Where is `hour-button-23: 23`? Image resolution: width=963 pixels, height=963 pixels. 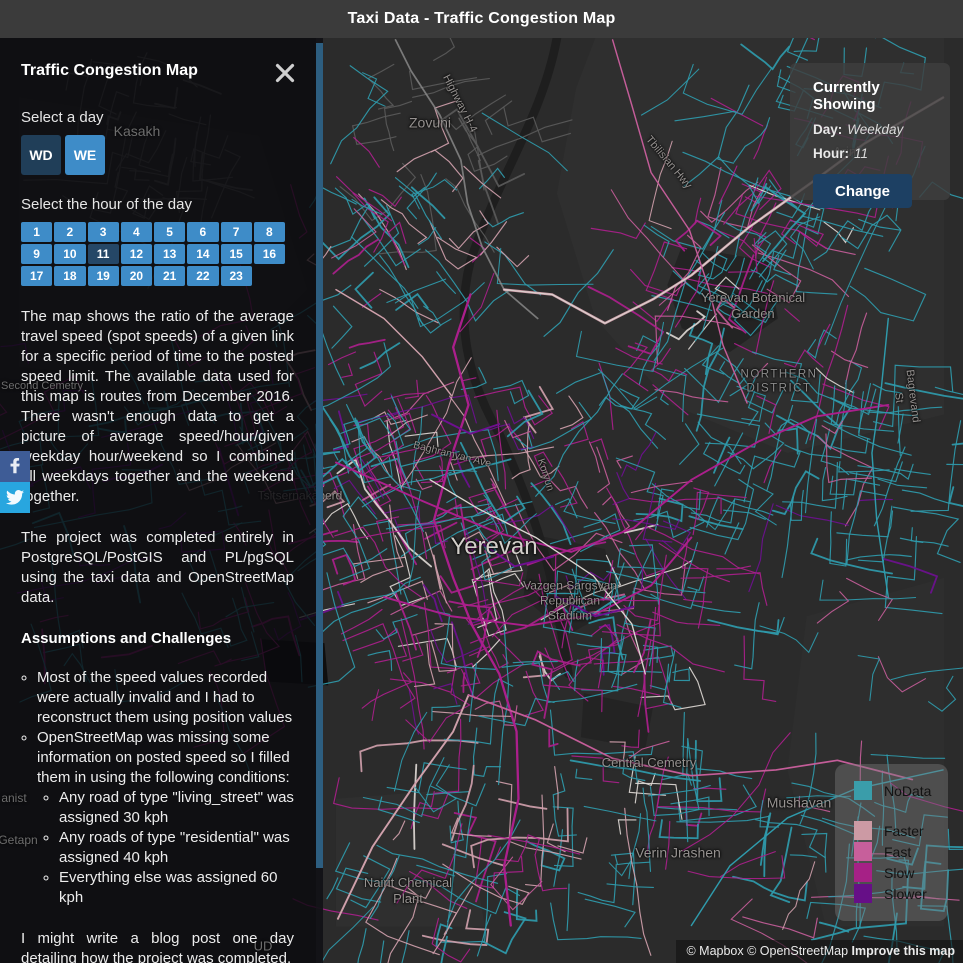
hour-button-23: 23 is located at coordinates (236, 276).